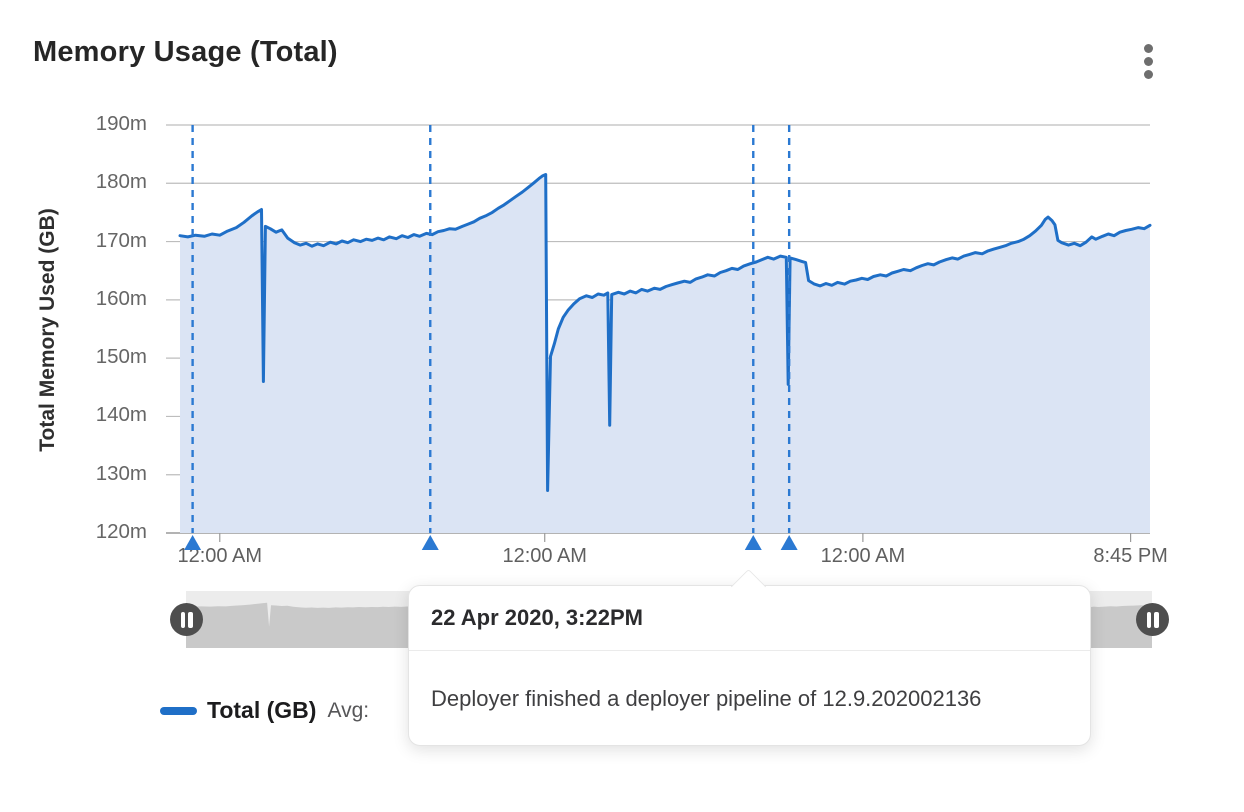 This screenshot has height=812, width=1244. Describe the element at coordinates (121, 531) in the screenshot. I see `y-axis-tick-label: 120m` at that location.